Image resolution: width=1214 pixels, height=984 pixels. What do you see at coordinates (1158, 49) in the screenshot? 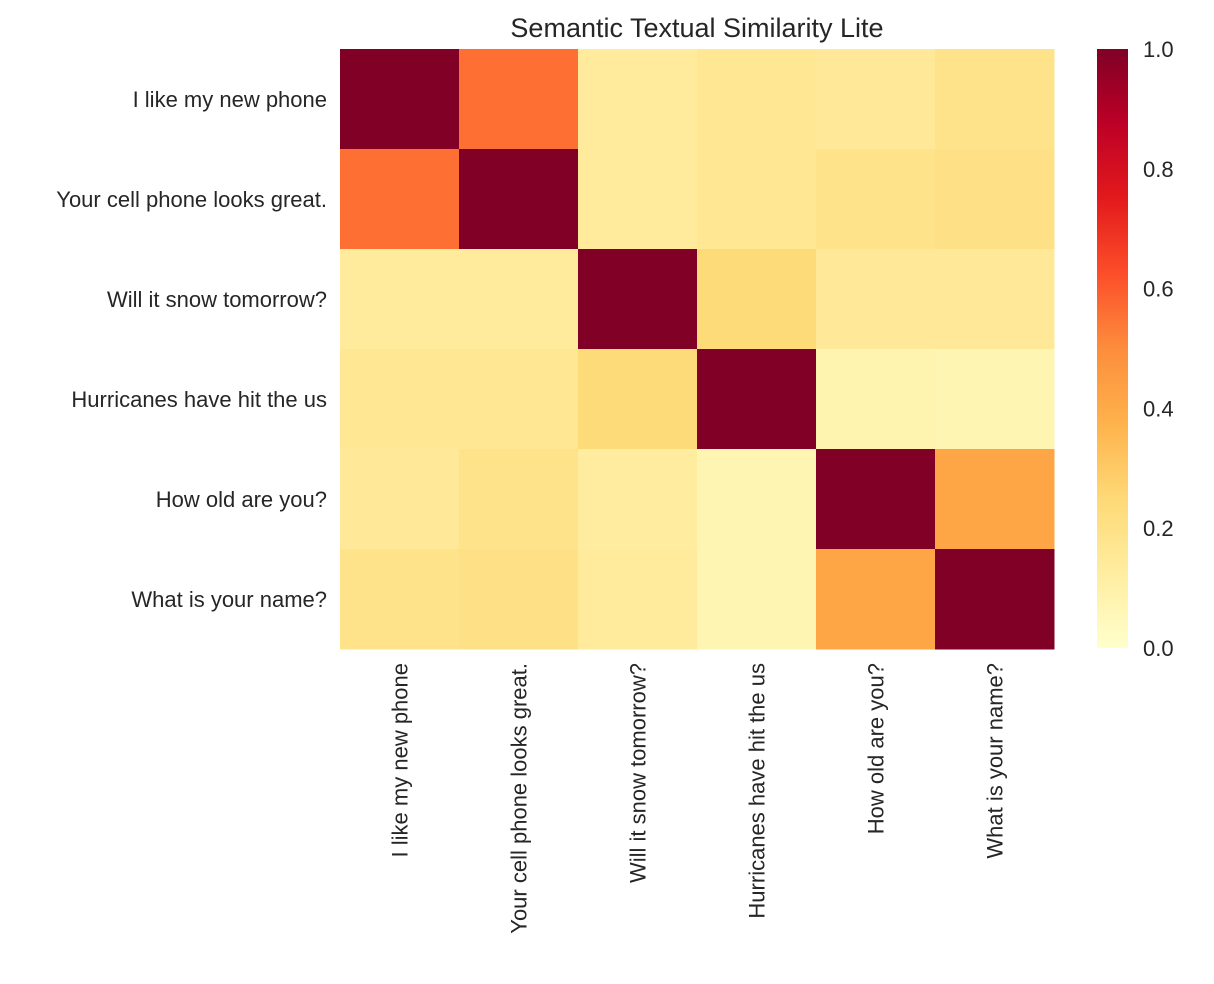
I see `colorbar-tick-label: 1.0` at bounding box center [1158, 49].